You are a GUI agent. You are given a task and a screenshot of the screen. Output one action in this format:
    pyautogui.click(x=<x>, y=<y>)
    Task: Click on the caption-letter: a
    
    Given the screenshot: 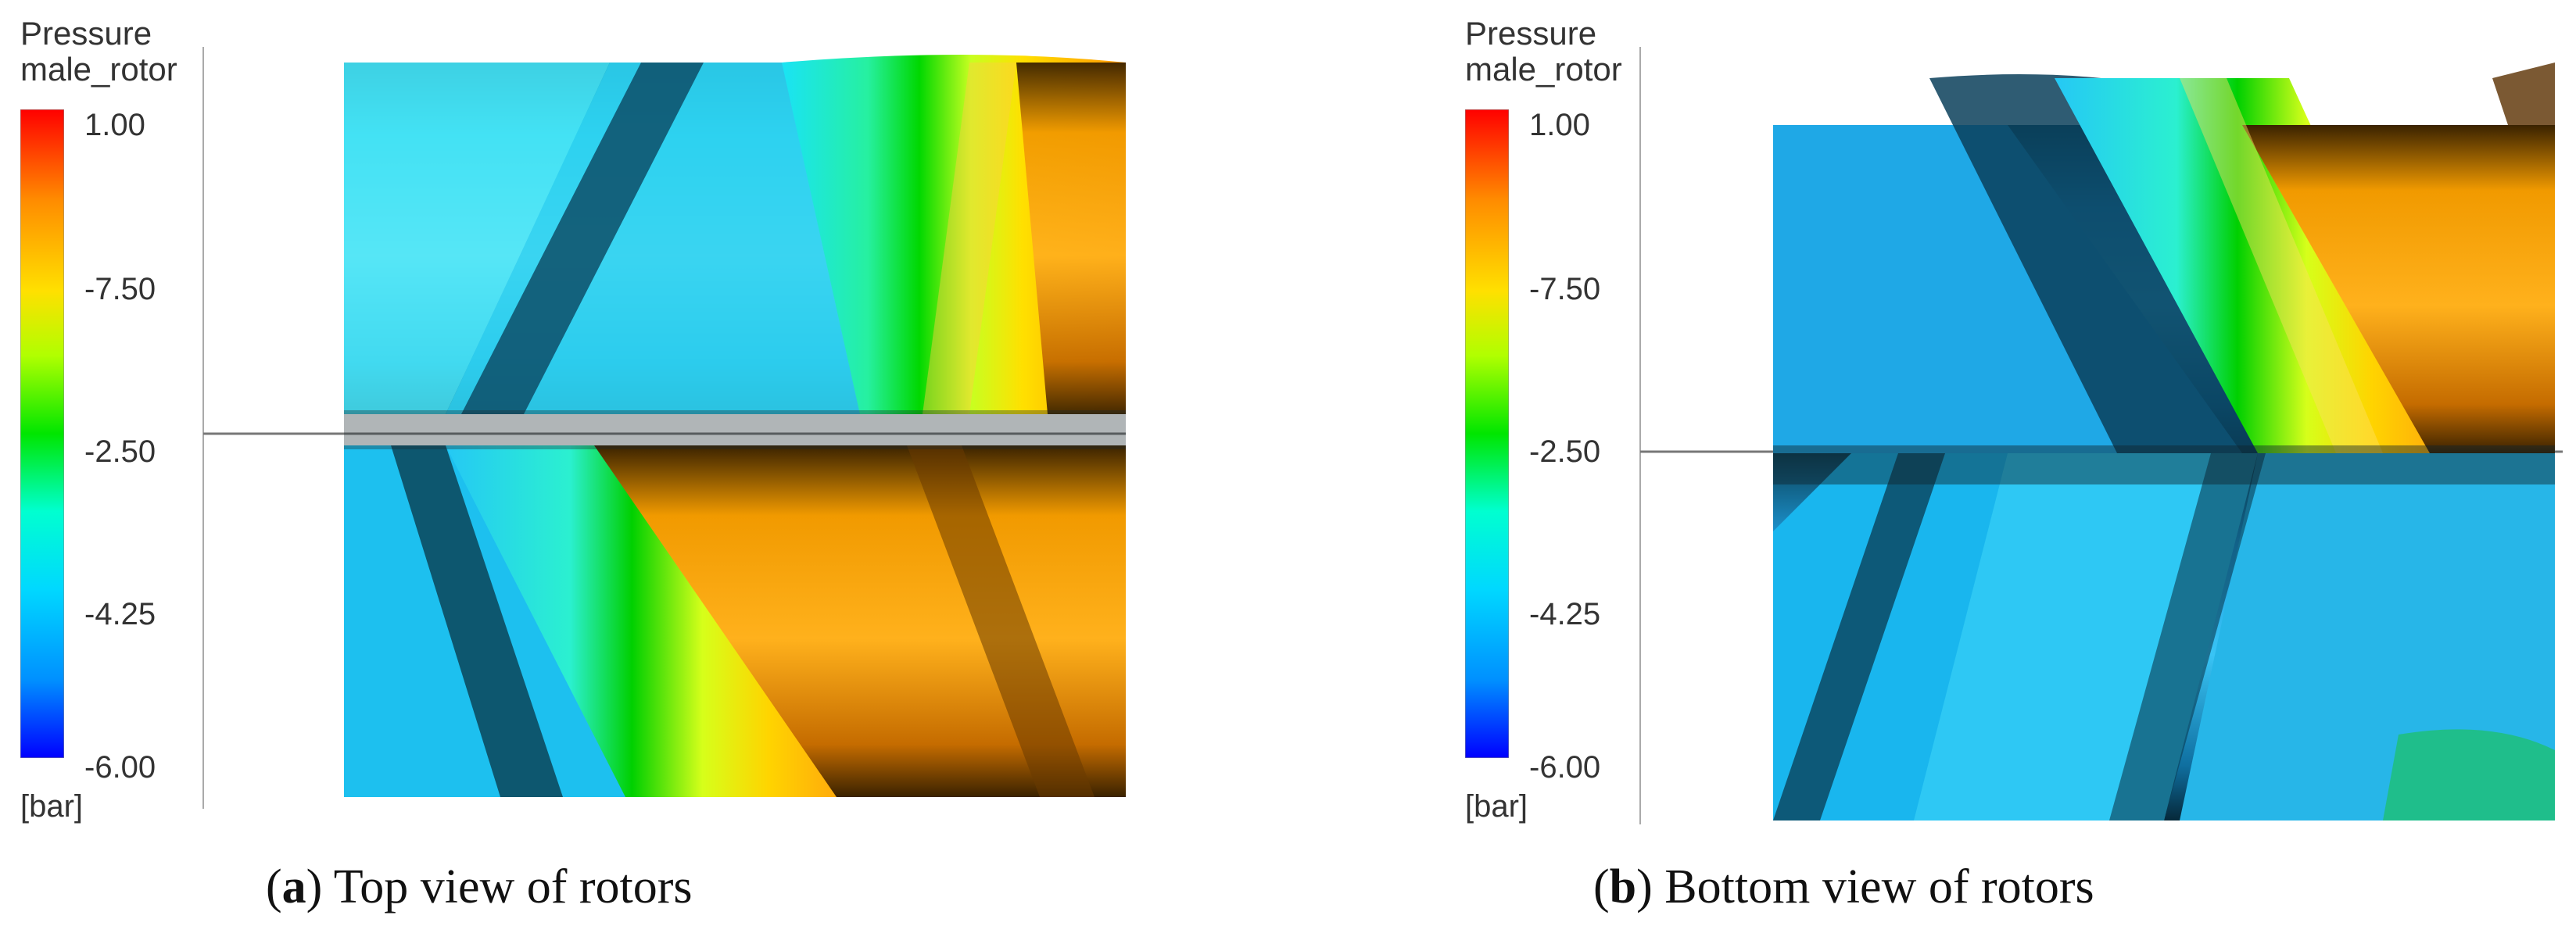 What is the action you would take?
    pyautogui.click(x=293, y=887)
    